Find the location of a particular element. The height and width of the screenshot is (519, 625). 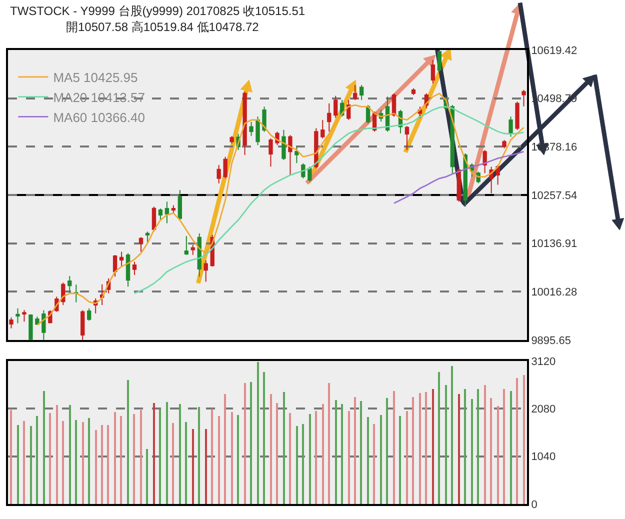

y-tick-label: 3120 is located at coordinates (543, 362).